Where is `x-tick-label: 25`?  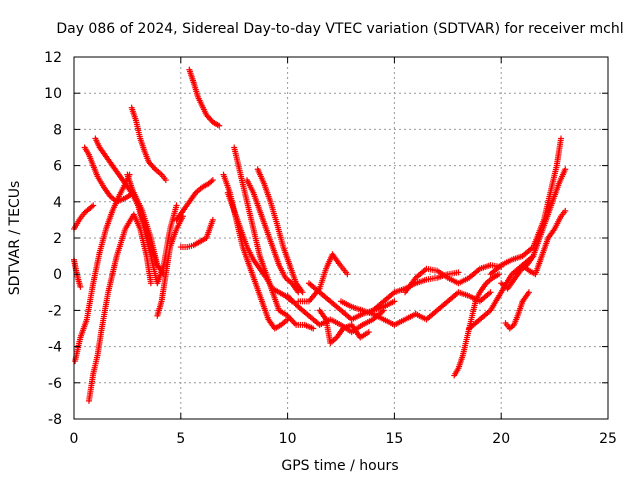
x-tick-label: 25 is located at coordinates (608, 439).